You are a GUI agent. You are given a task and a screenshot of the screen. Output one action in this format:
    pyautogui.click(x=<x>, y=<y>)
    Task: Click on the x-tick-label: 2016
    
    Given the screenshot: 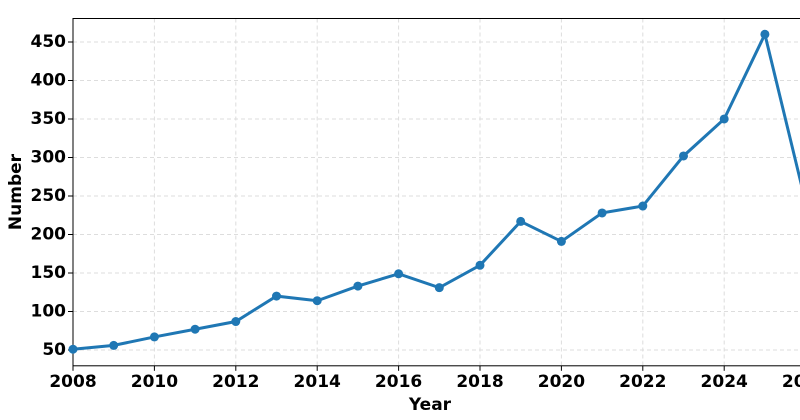 What is the action you would take?
    pyautogui.click(x=398, y=382)
    